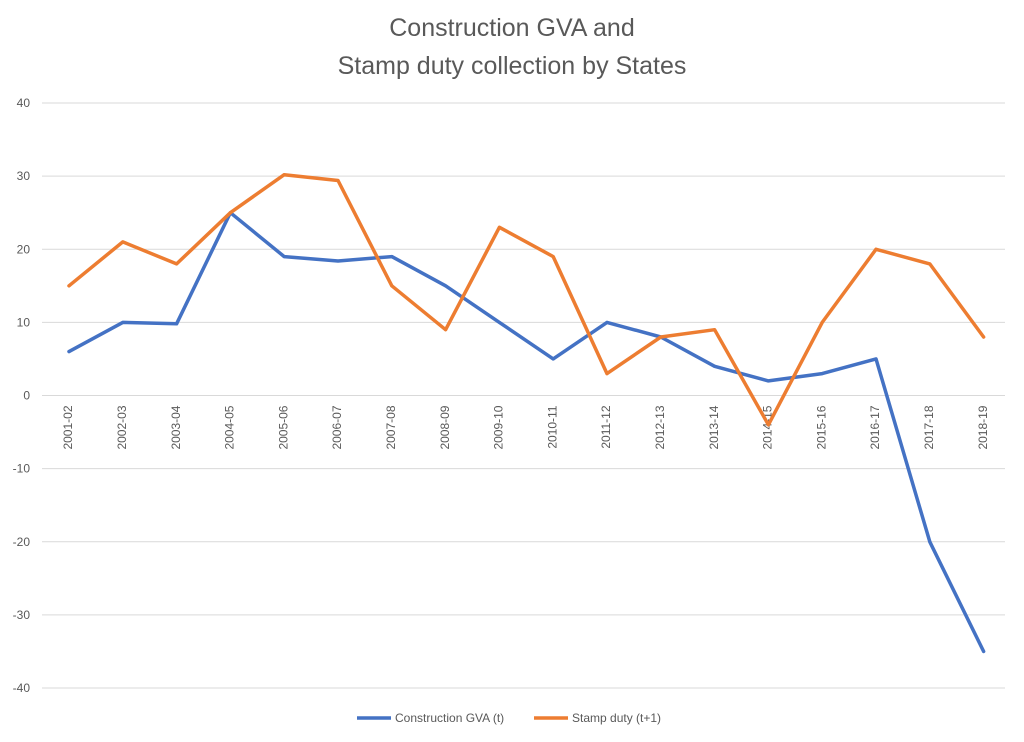  Describe the element at coordinates (449, 718) in the screenshot. I see `legend-label: Construction GVA (t)` at that location.